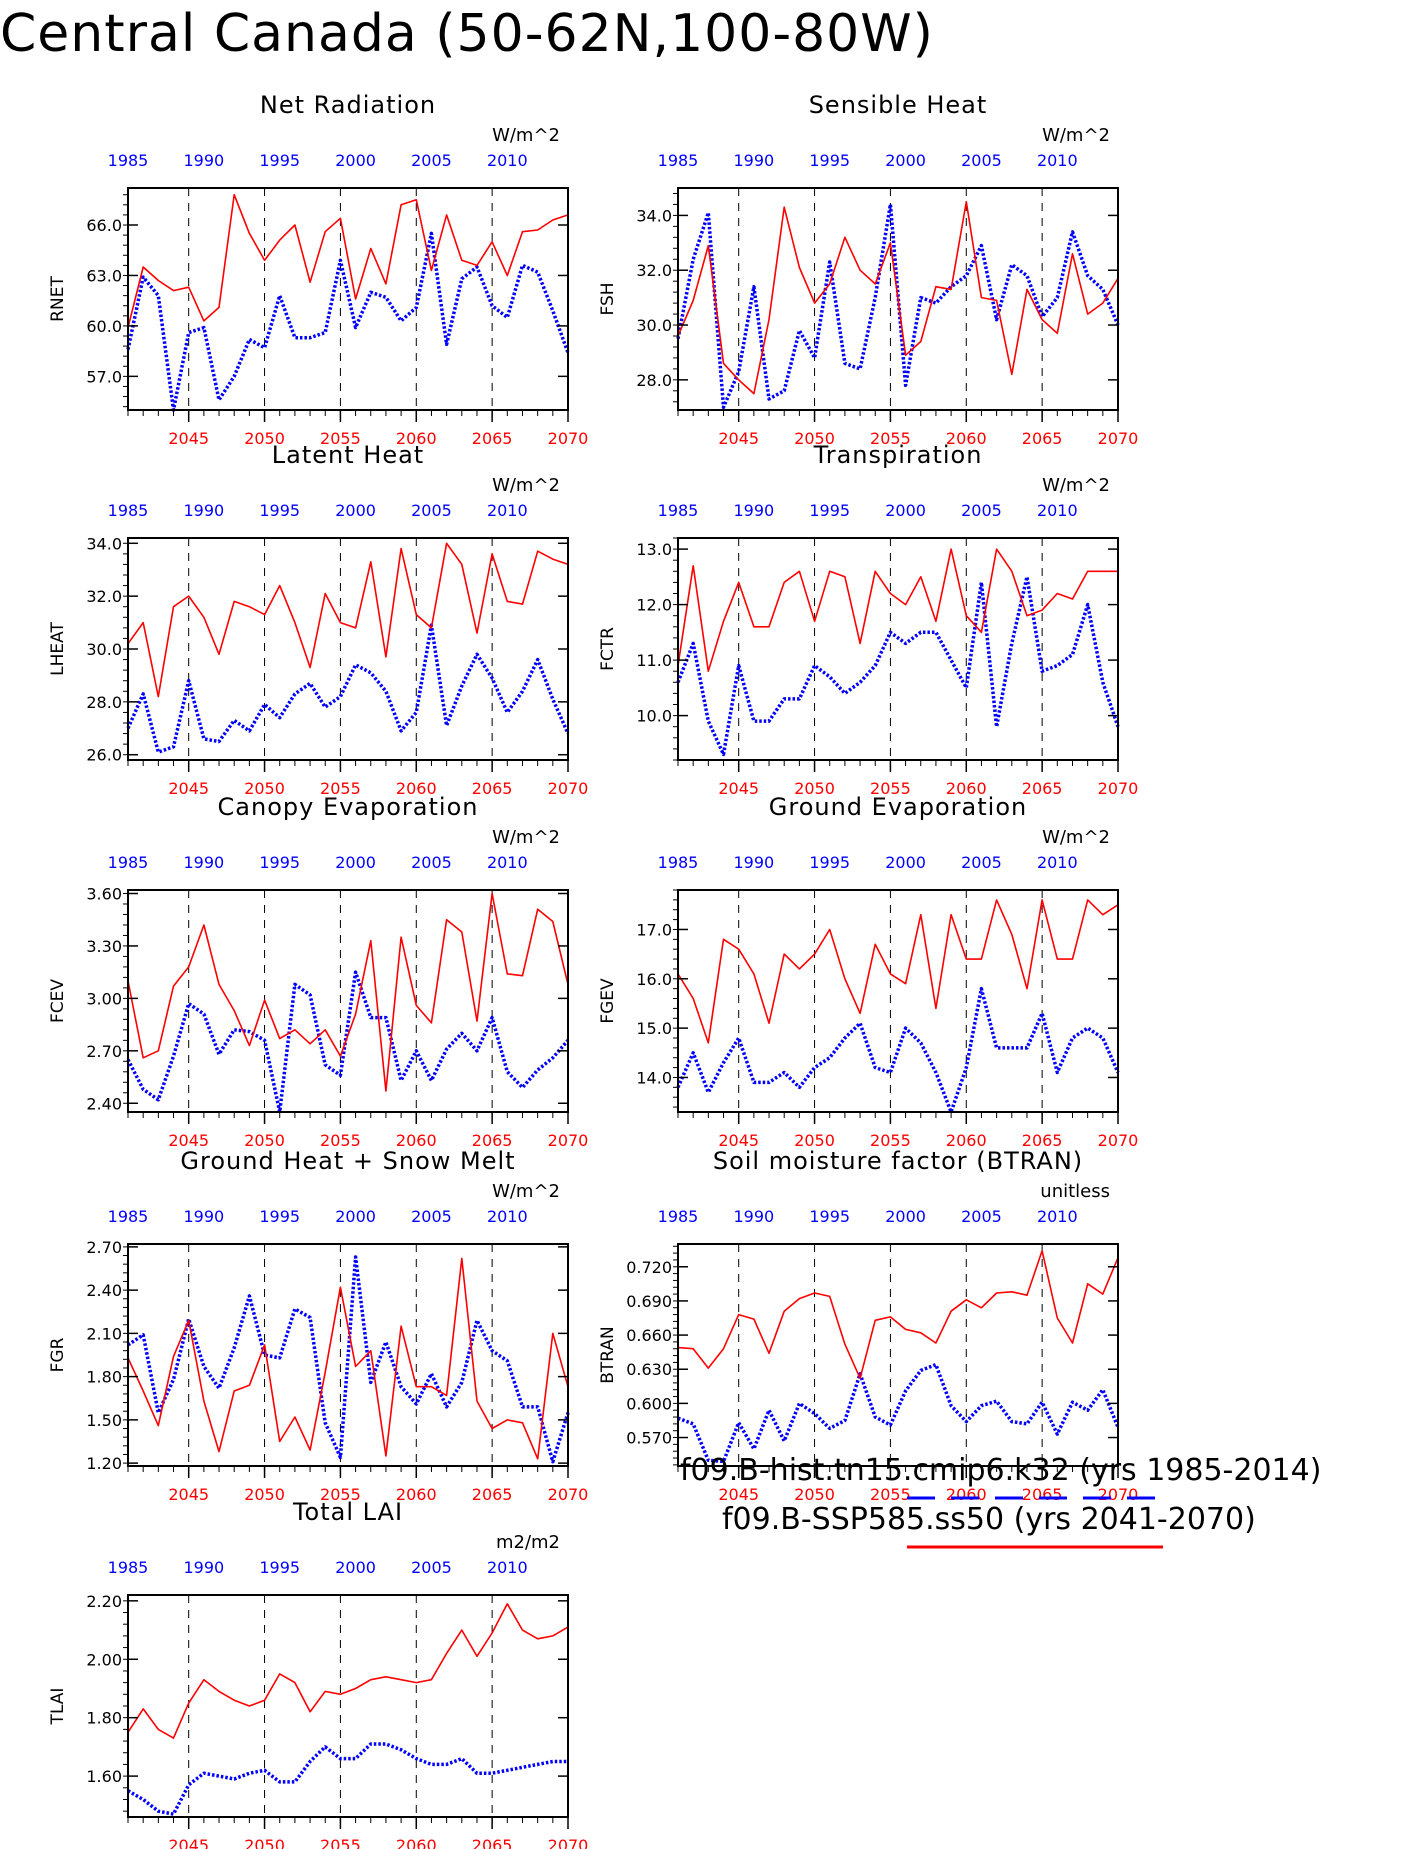 The width and height of the screenshot is (1419, 1849). I want to click on y-tick-label: 2.10, so click(104, 1333).